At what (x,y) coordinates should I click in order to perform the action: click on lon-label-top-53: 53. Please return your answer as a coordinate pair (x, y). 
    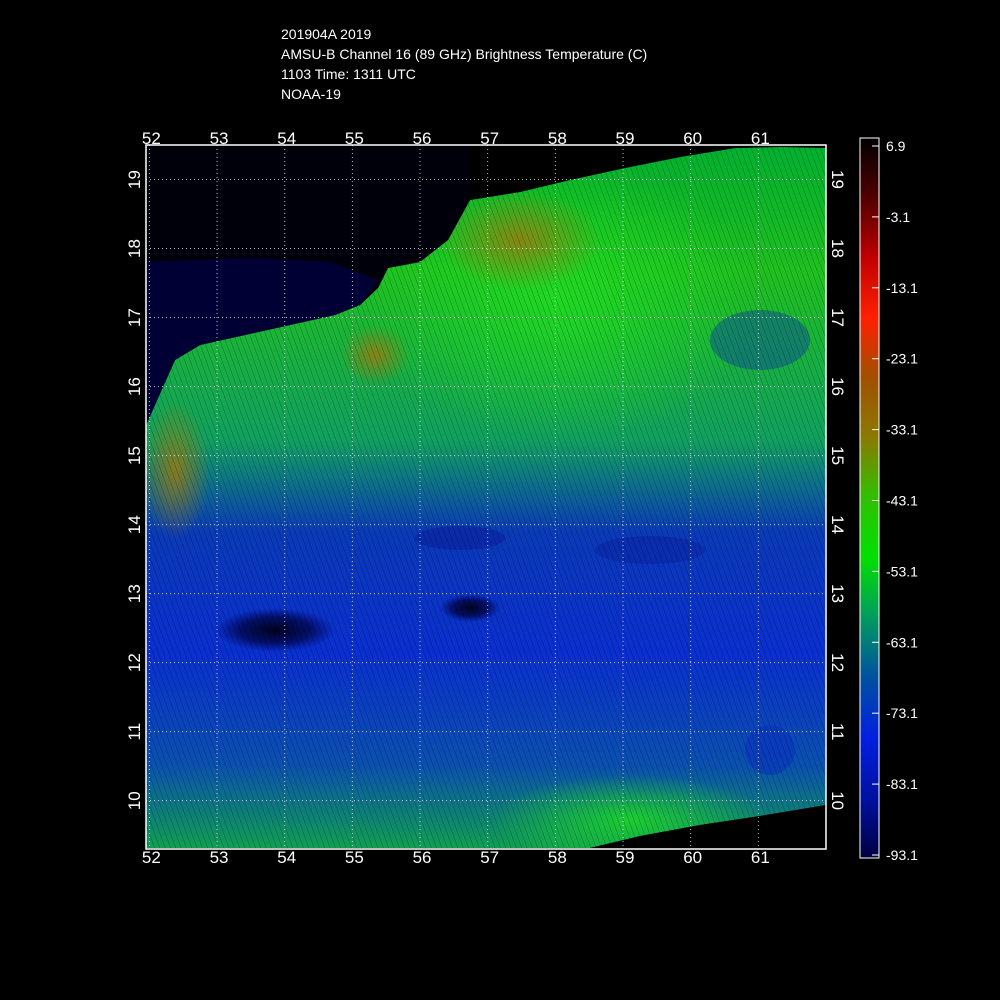
    Looking at the image, I should click on (219, 138).